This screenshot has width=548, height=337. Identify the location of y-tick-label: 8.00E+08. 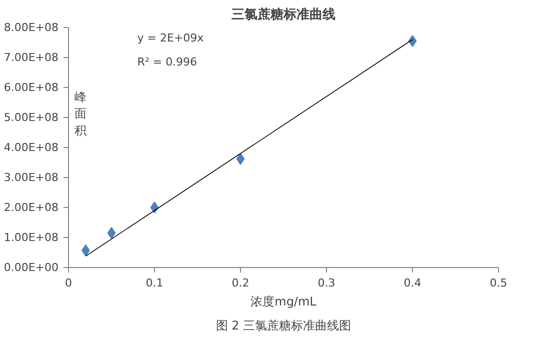
(31, 27).